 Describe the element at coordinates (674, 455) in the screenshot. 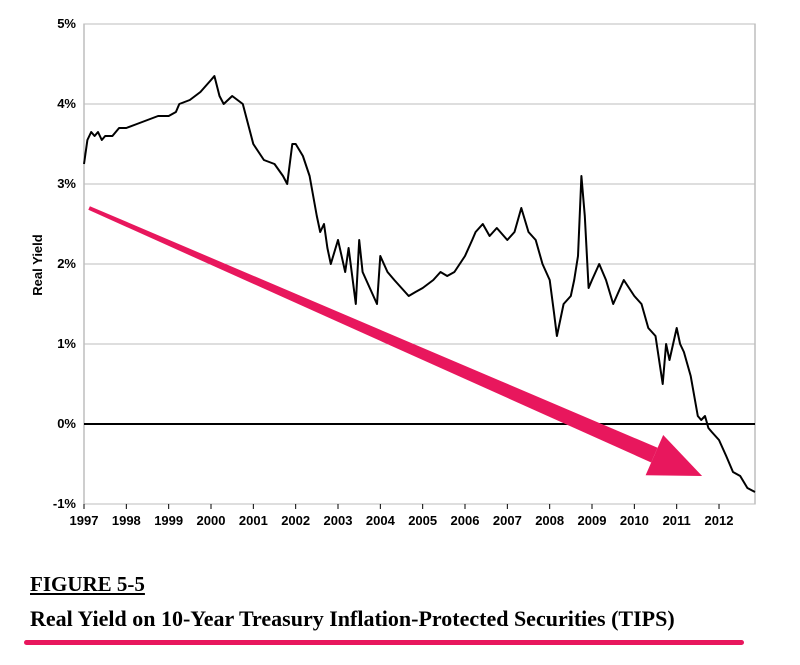

I see `trend-arrow-head` at that location.